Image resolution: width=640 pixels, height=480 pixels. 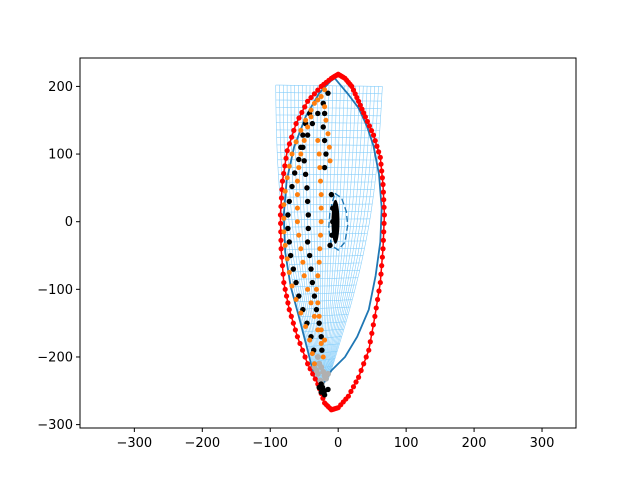 What do you see at coordinates (55, 357) in the screenshot?
I see `y-tick-label: −200` at bounding box center [55, 357].